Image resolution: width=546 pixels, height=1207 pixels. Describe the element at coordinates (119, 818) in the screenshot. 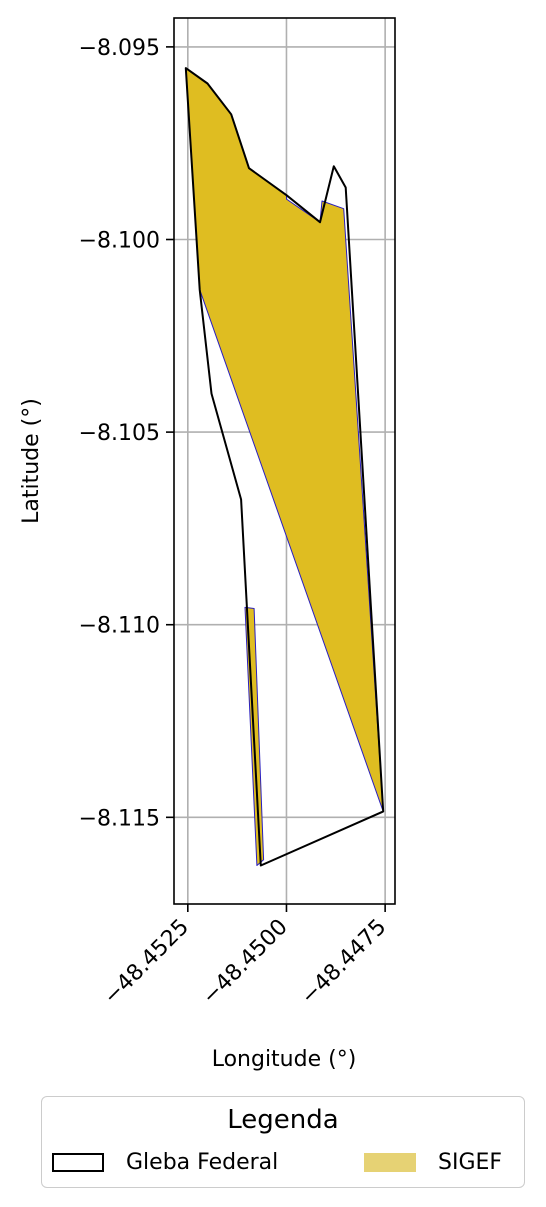

I see `y-tick-label: −8.115` at that location.